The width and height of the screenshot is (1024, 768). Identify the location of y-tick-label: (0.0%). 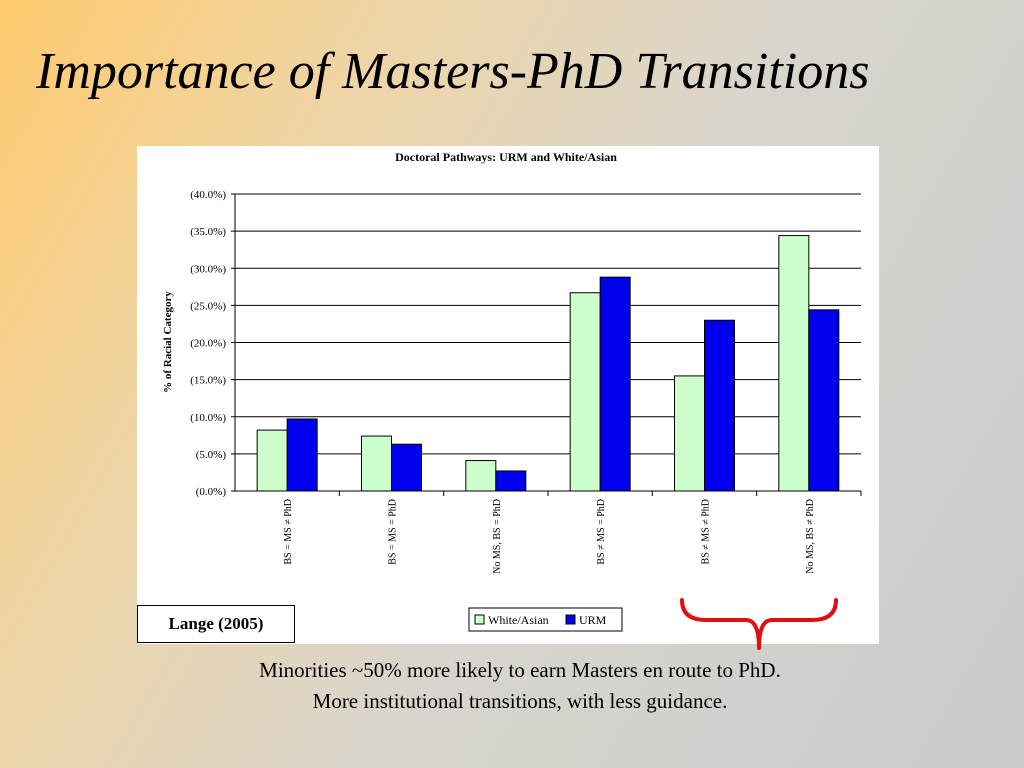
(211, 492).